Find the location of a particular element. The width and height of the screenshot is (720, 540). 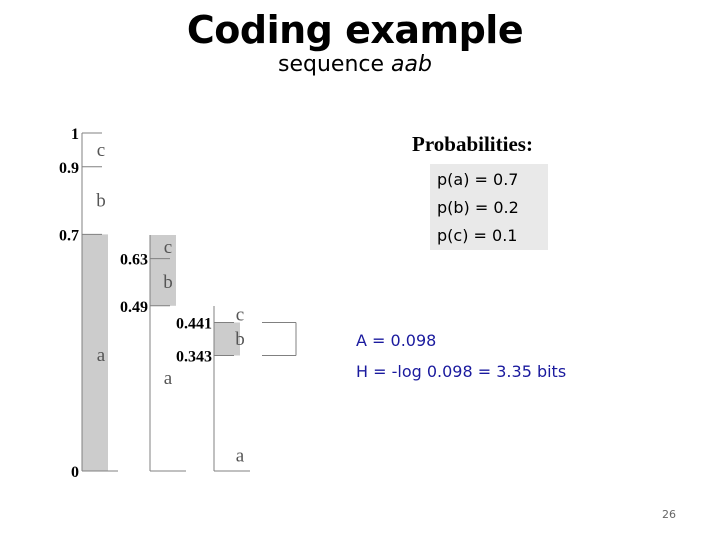

slide-title: Coding example is located at coordinates (355, 30).